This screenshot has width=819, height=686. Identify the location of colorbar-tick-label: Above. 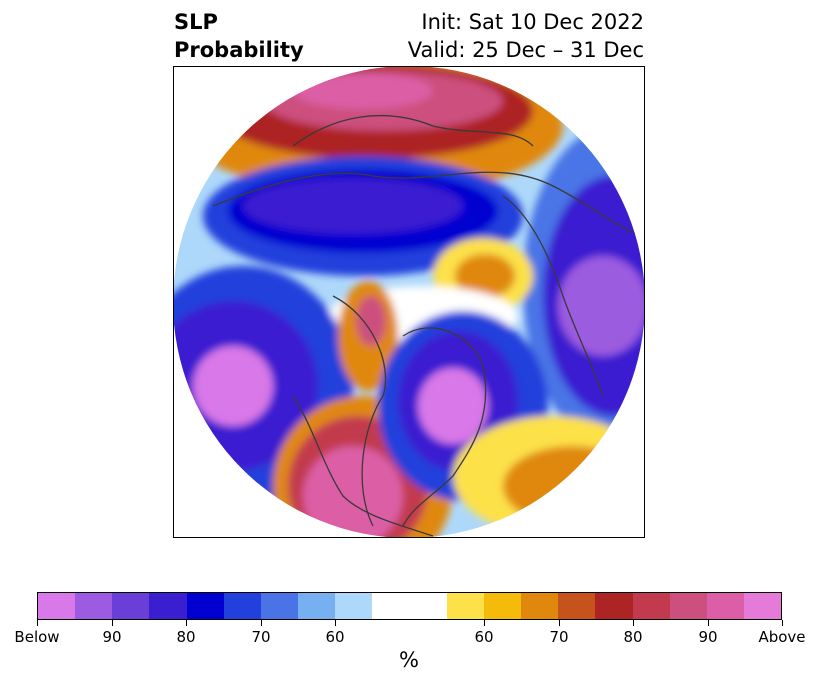
(782, 637).